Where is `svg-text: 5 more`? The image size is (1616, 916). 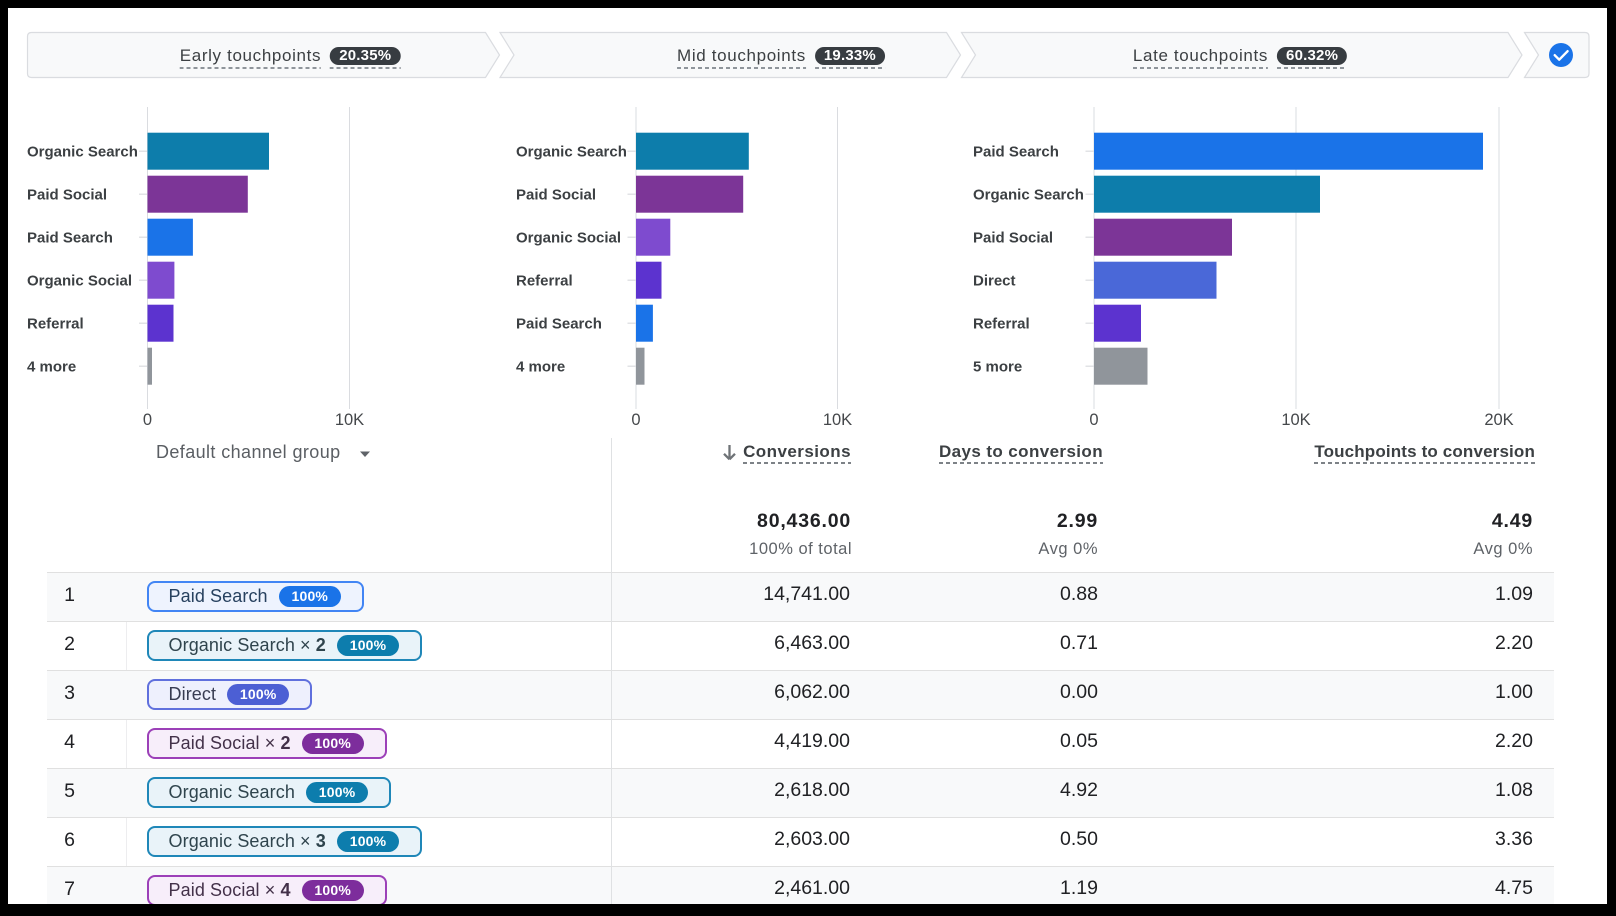 svg-text: 5 more is located at coordinates (997, 367).